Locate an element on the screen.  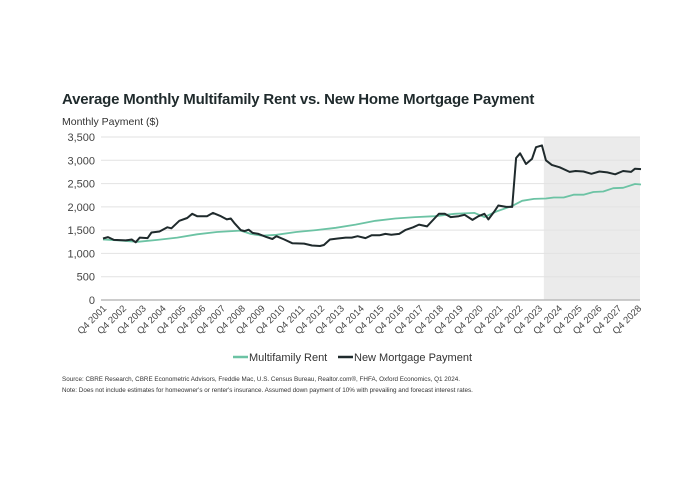
y-tick-label: 3,000 is located at coordinates (81, 161).